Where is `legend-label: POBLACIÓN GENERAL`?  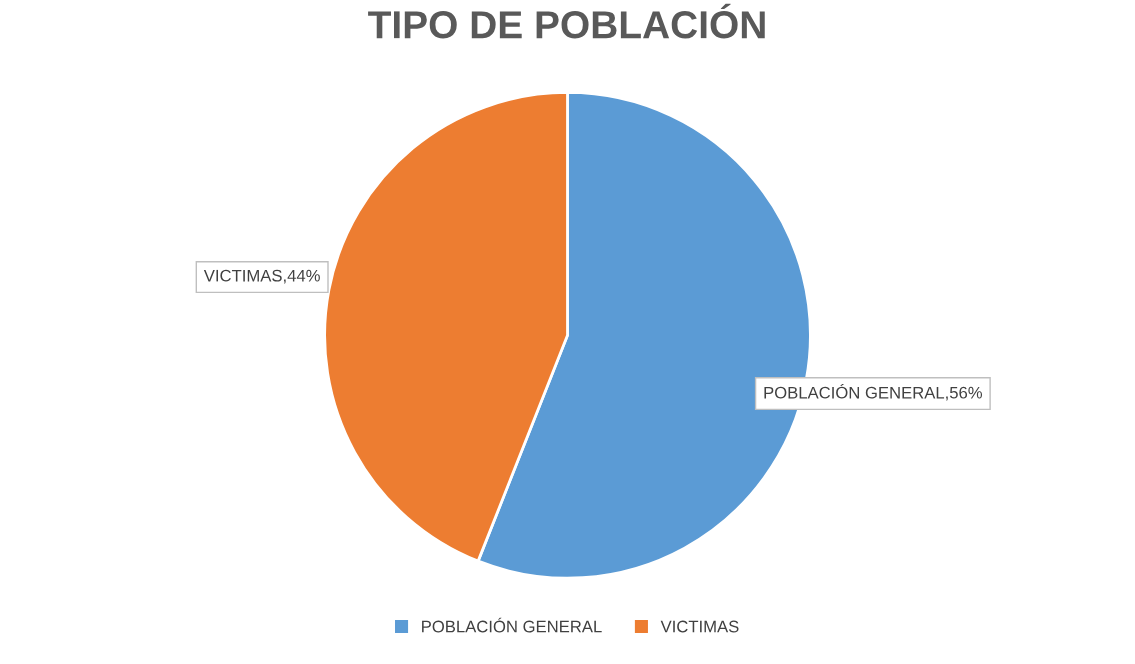
legend-label: POBLACIÓN GENERAL is located at coordinates (512, 625).